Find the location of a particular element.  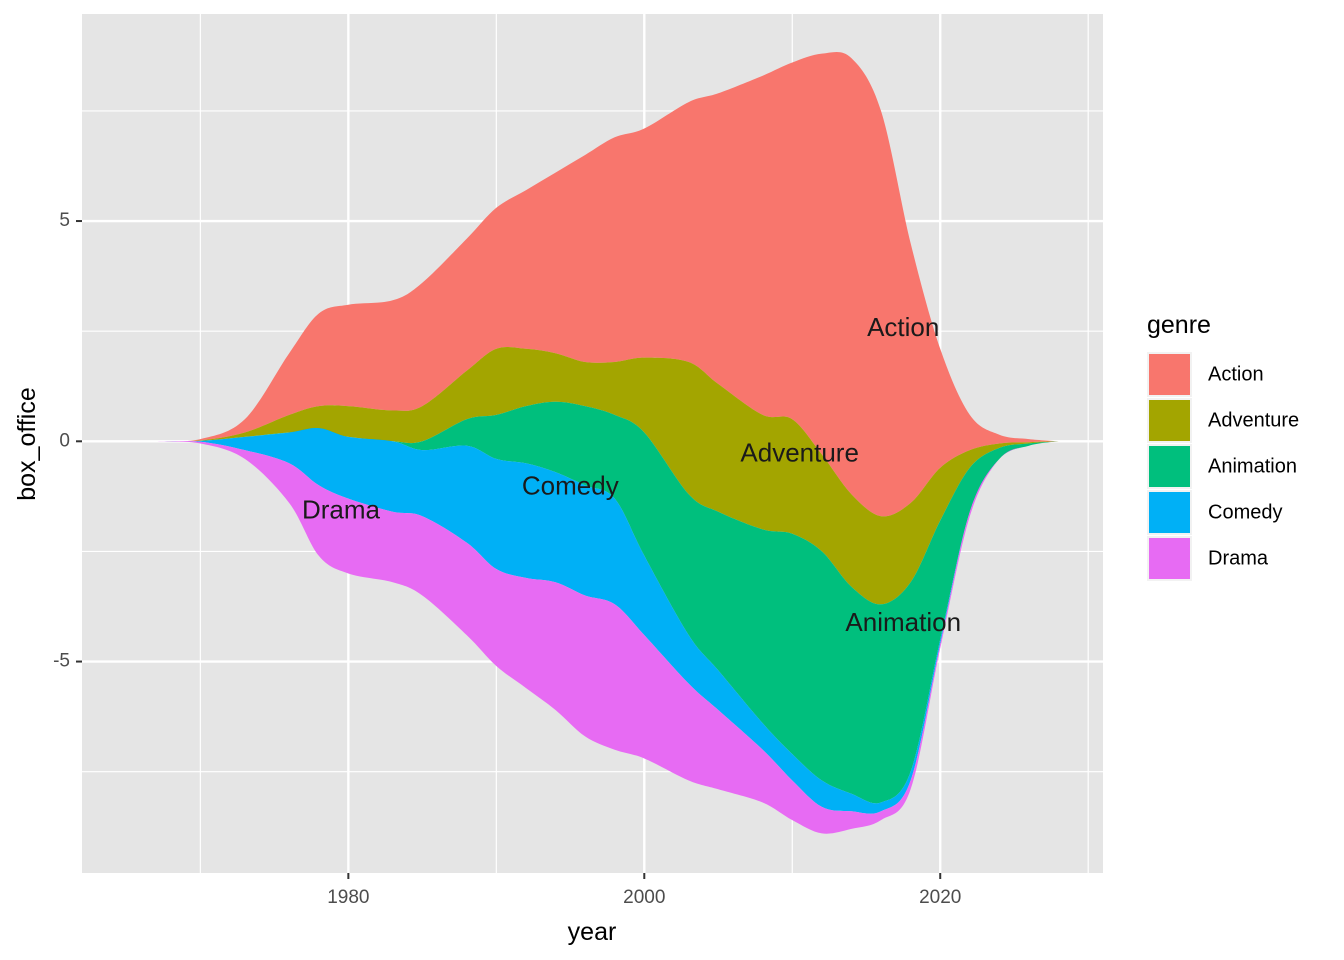

y-axis-ticks: -5 0 5 is located at coordinates (67, 441).